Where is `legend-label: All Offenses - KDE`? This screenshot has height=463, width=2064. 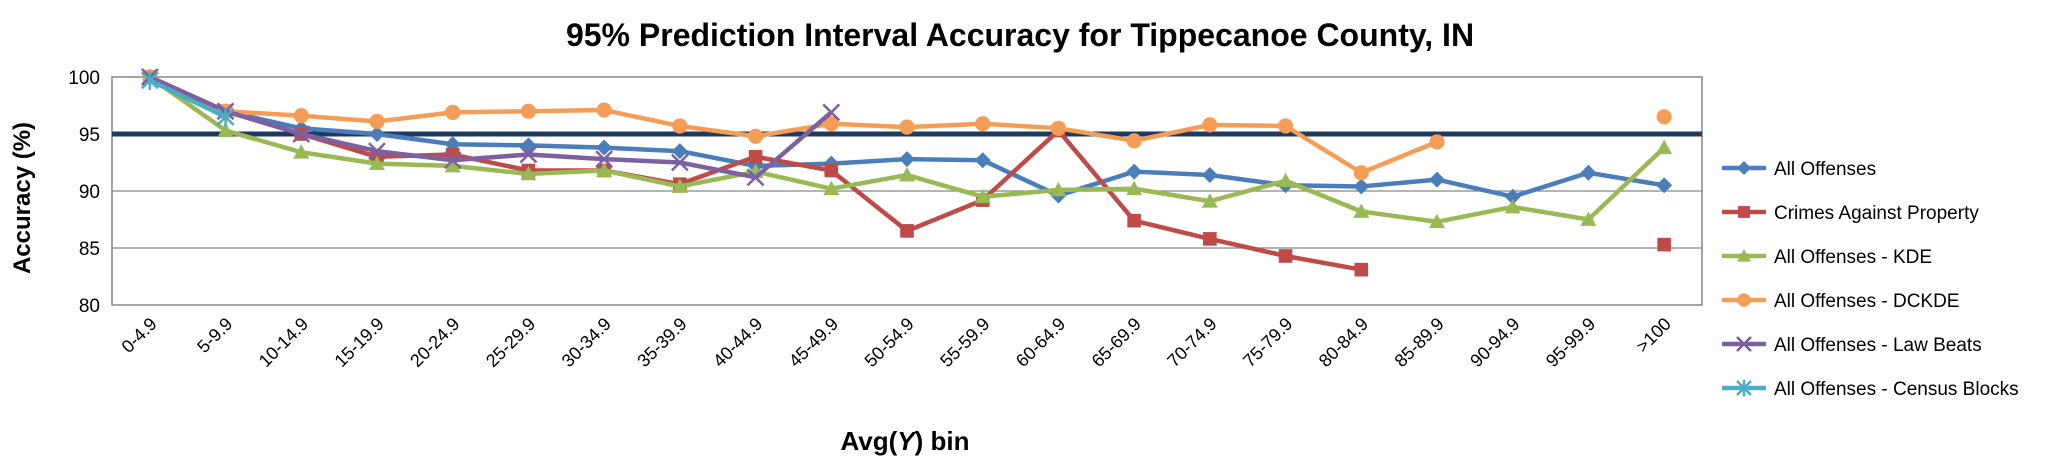 legend-label: All Offenses - KDE is located at coordinates (1853, 257).